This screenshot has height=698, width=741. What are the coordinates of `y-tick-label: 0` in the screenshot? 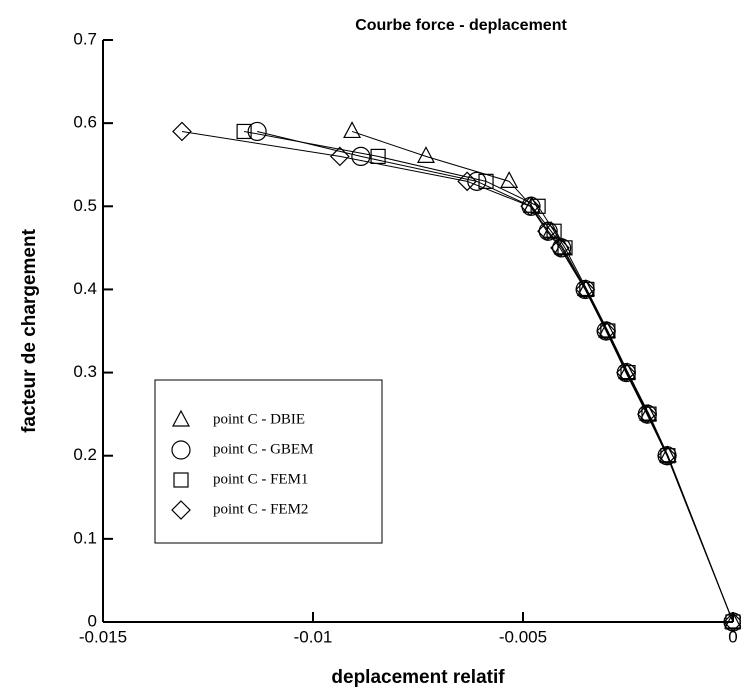 It's located at (92, 620).